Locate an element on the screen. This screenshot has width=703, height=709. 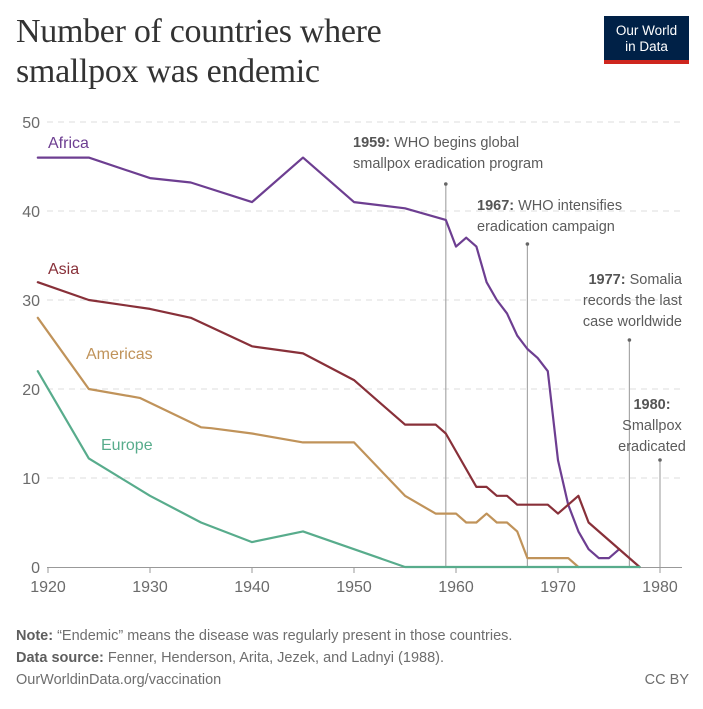
x-tick-label: 1930 is located at coordinates (150, 587).